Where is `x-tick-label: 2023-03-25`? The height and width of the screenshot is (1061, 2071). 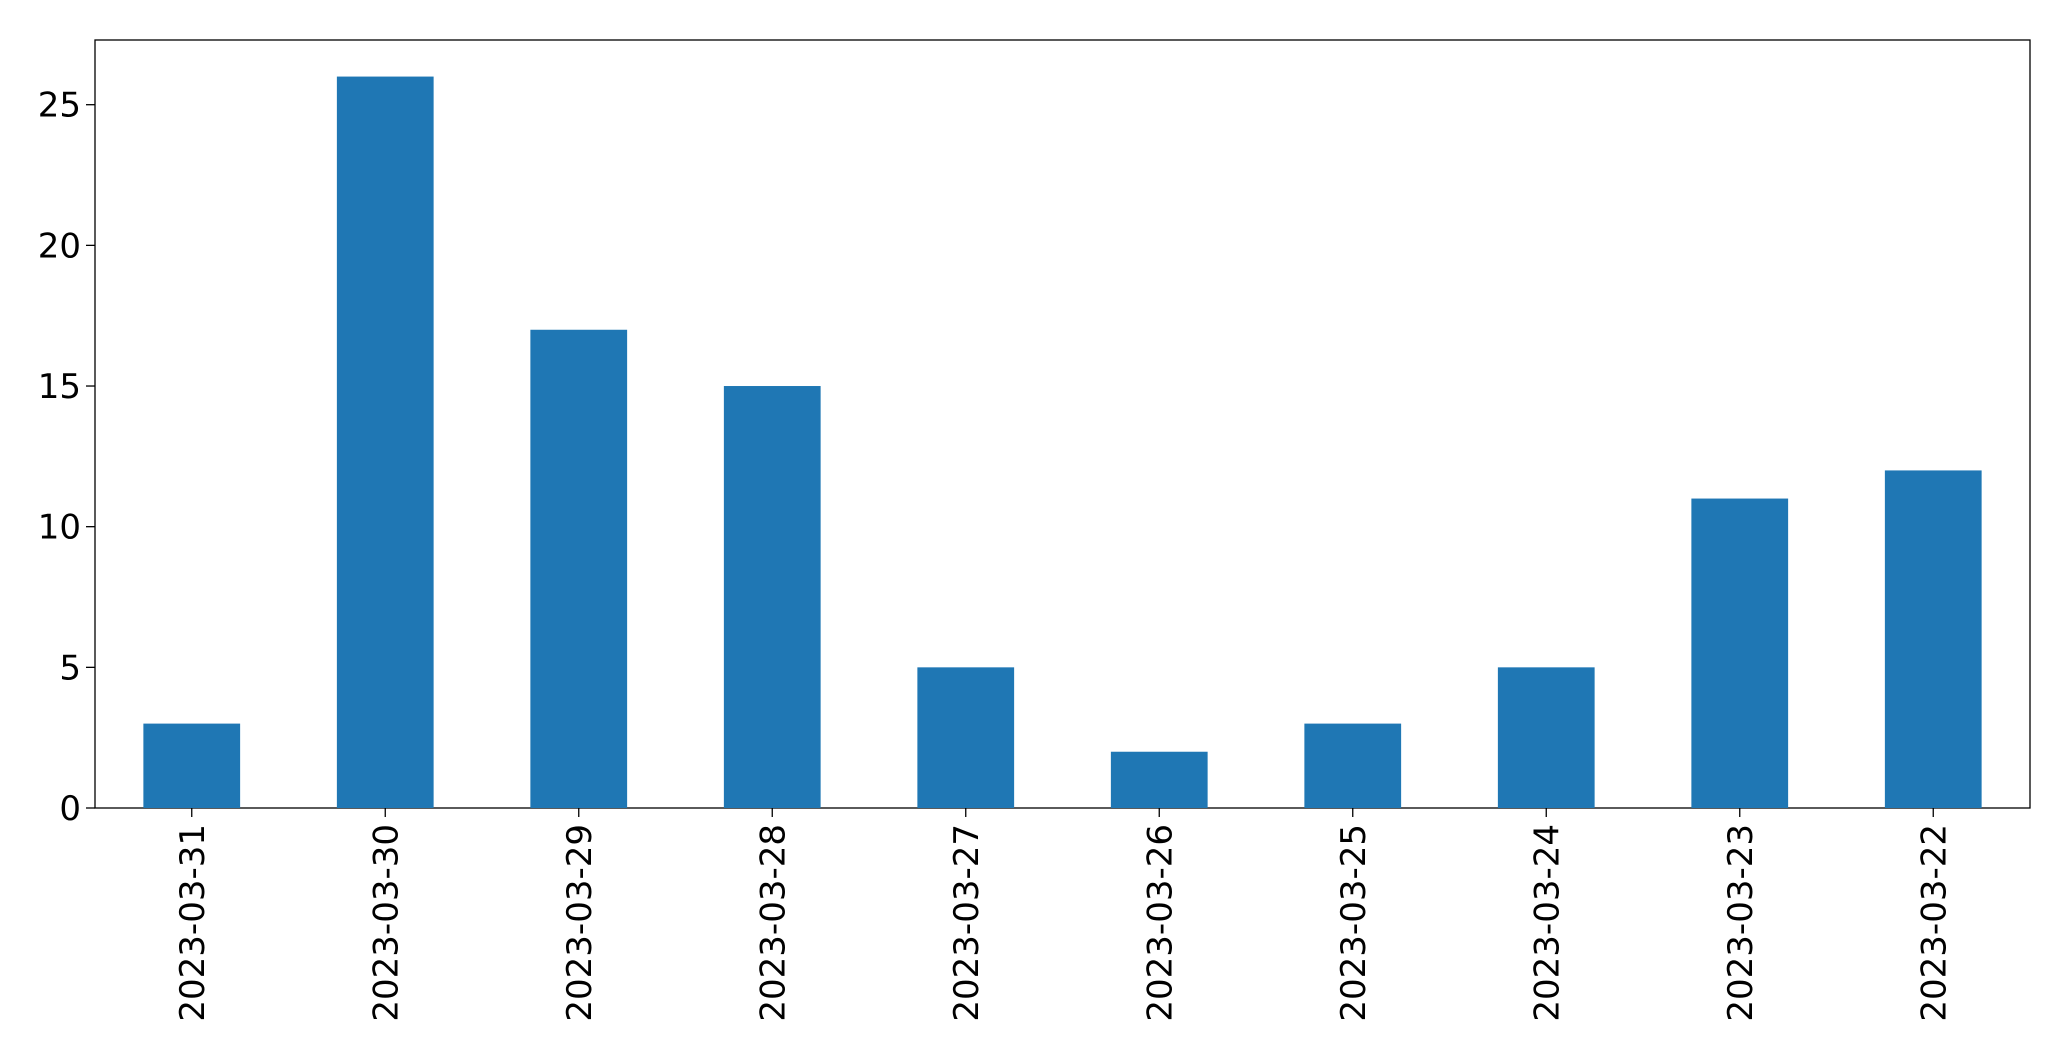
x-tick-label: 2023-03-25 is located at coordinates (1354, 923).